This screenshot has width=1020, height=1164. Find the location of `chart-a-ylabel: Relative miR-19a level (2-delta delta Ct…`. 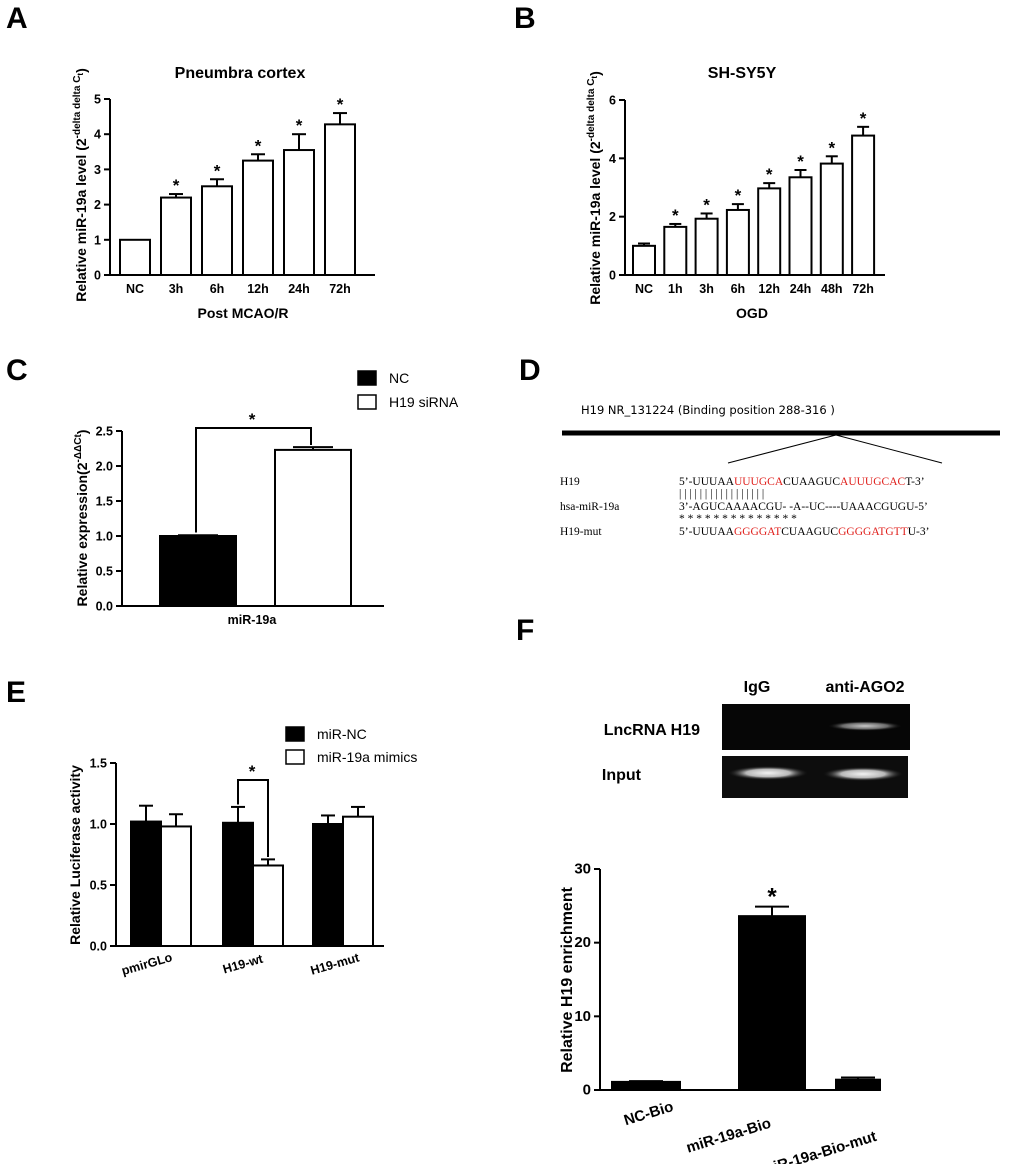

chart-a-ylabel: Relative miR-19a level (2-delta delta Ct… is located at coordinates (80, 185).